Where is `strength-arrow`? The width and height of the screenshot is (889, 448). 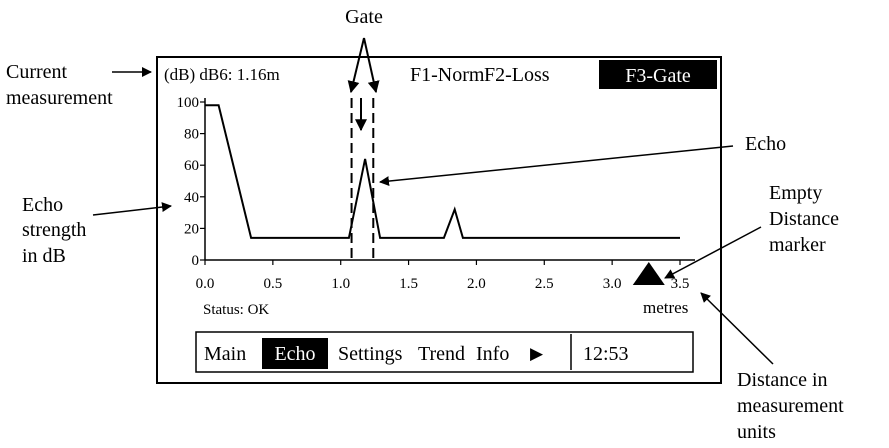
strength-arrow is located at coordinates (132, 209).